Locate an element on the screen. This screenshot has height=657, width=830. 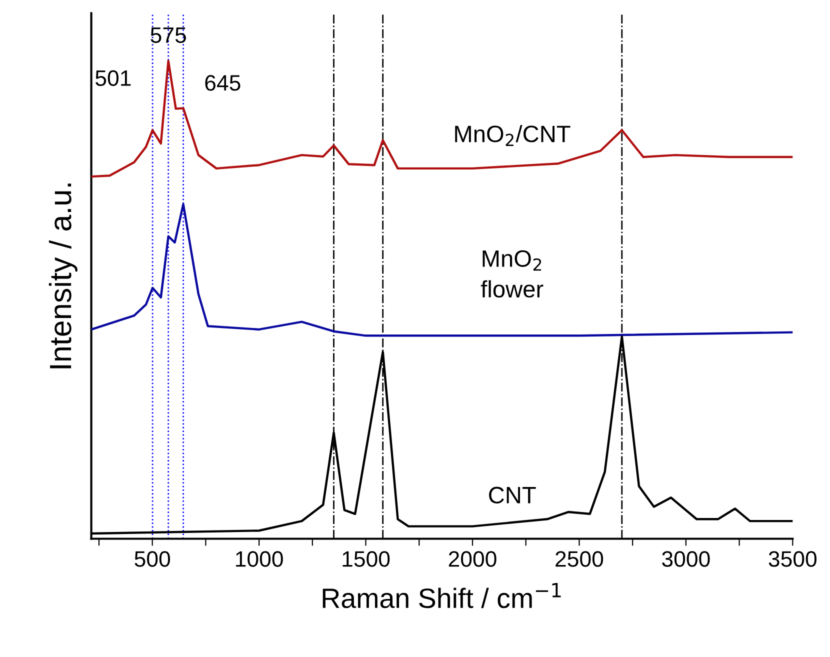
x-tick-label: 3500 is located at coordinates (792, 559).